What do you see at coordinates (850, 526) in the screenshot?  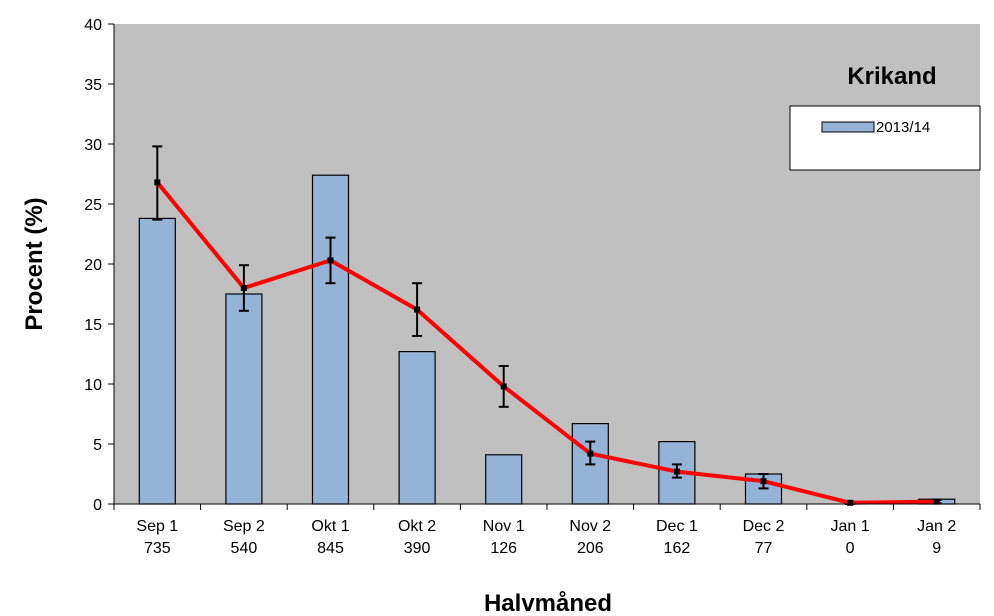 I see `x-tick-label-8: Jan 1` at bounding box center [850, 526].